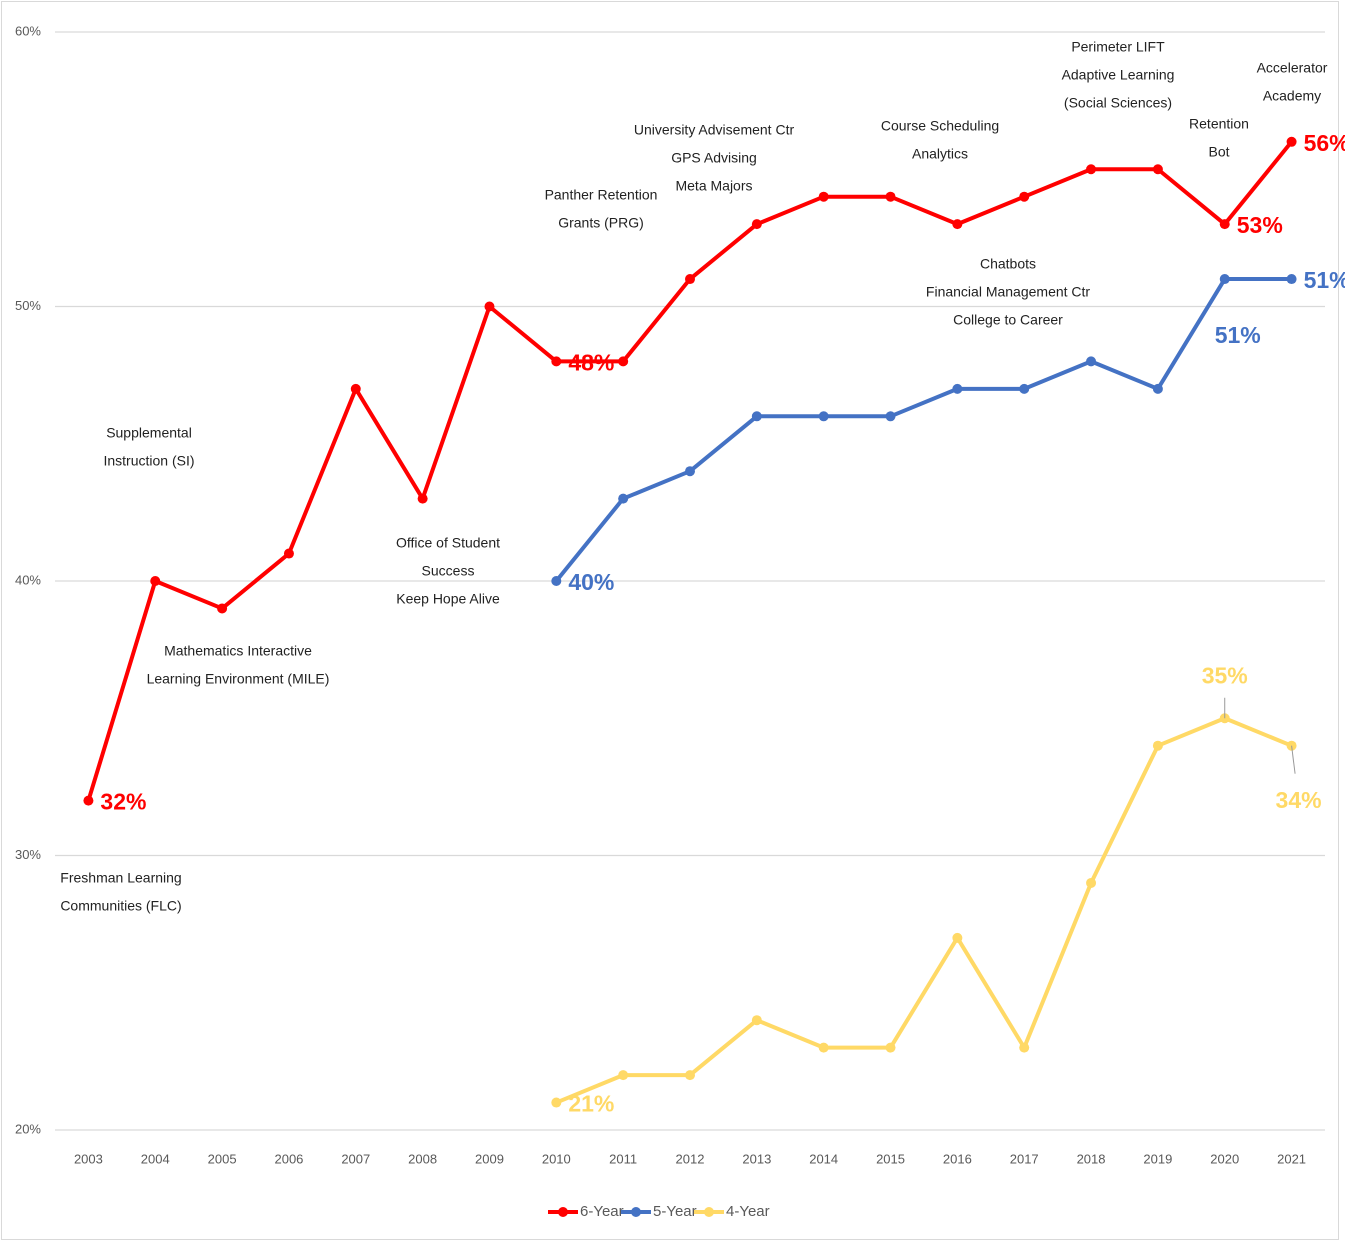 This screenshot has height=1245, width=1345. Describe the element at coordinates (1291, 1158) in the screenshot. I see `x-tick-label: 2021` at that location.